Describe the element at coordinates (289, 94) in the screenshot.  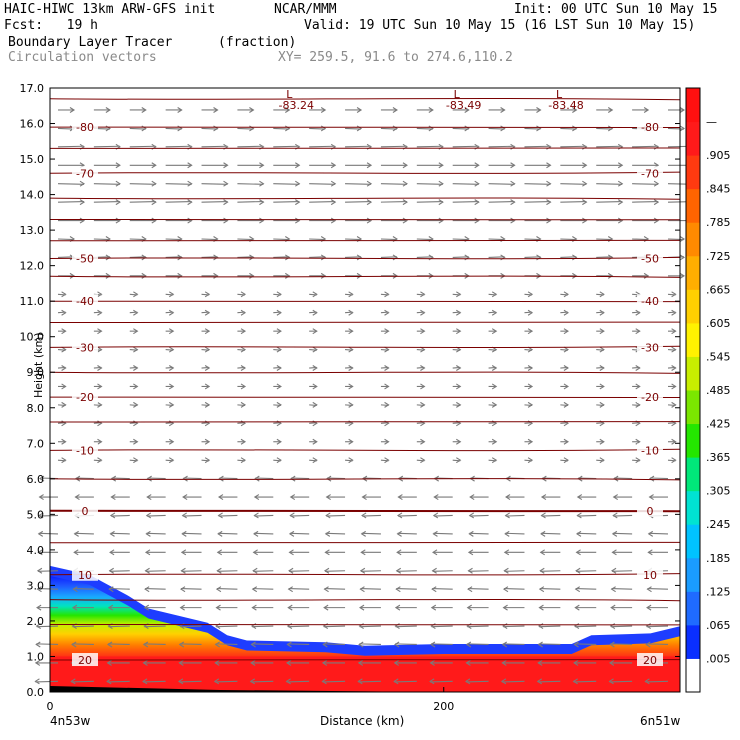
I see `low-marker: L` at that location.